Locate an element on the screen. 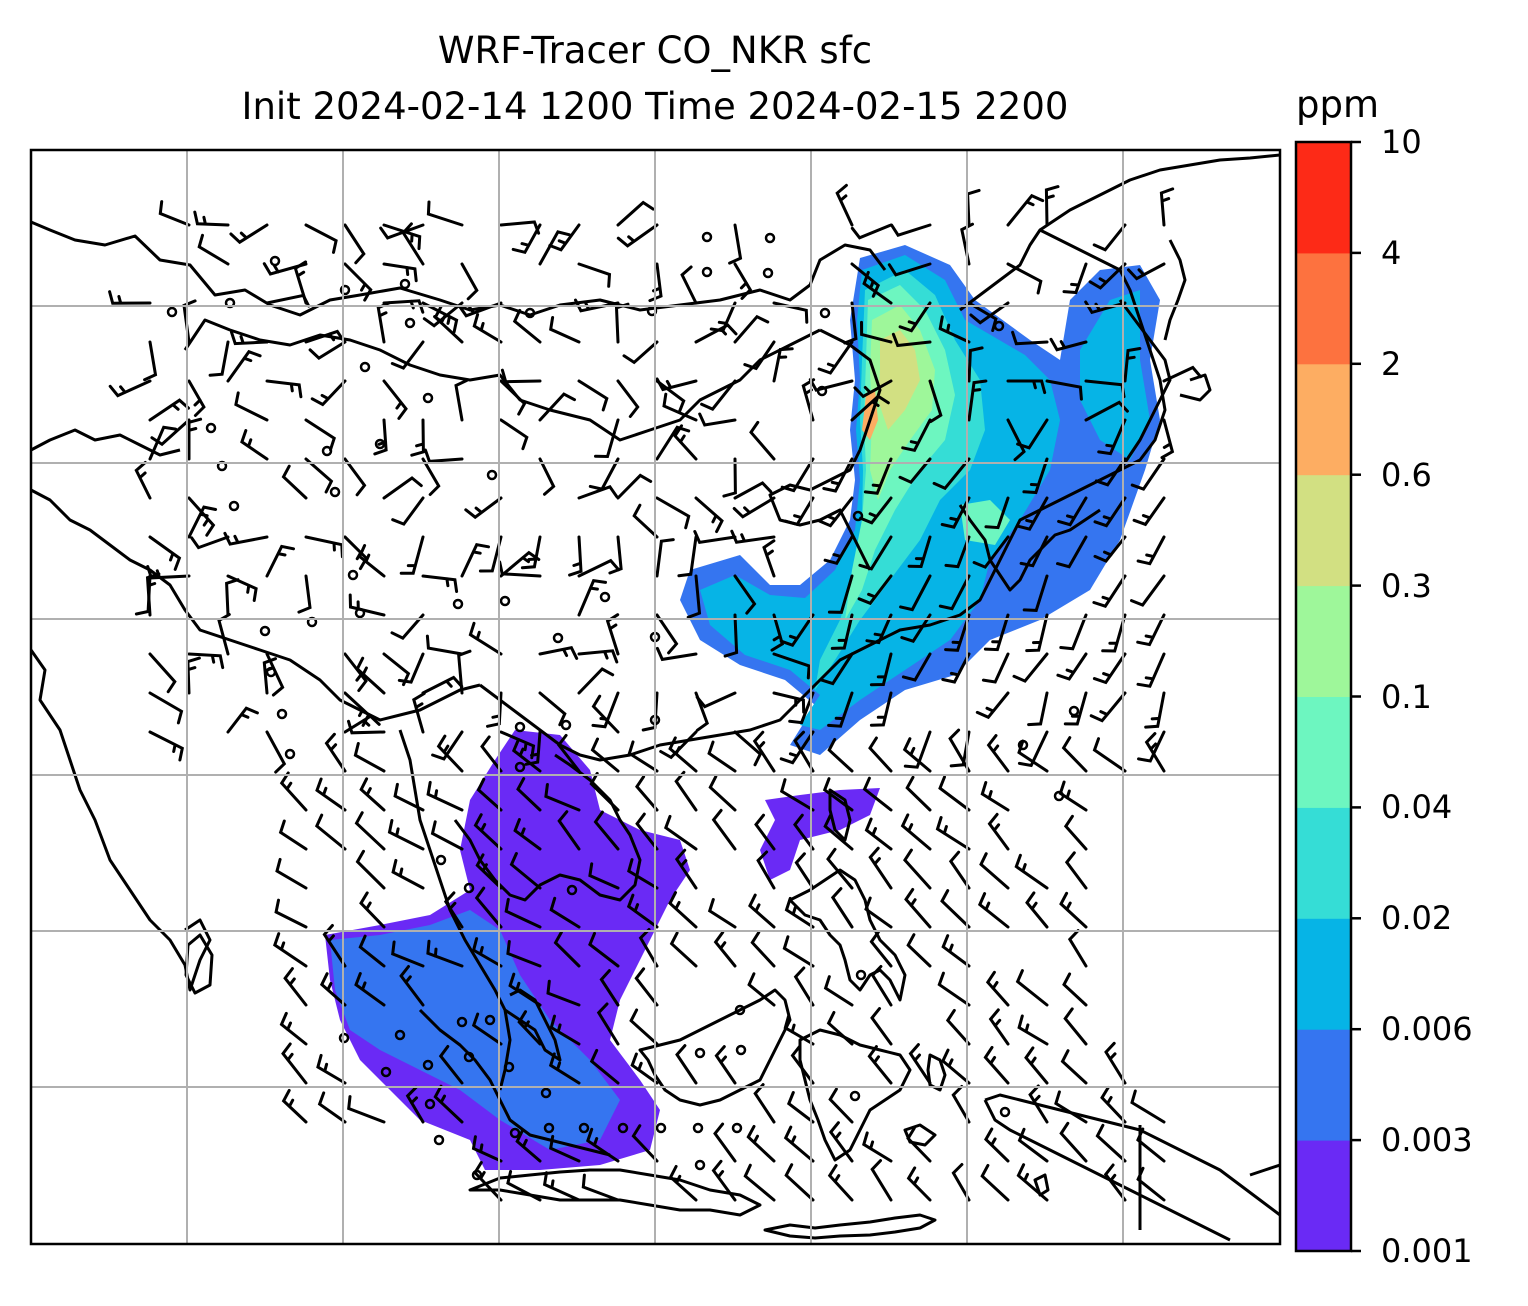 Image resolution: width=1528 pixels, height=1306 pixels. colorbar-tick-label: 0.3 is located at coordinates (1406, 585).